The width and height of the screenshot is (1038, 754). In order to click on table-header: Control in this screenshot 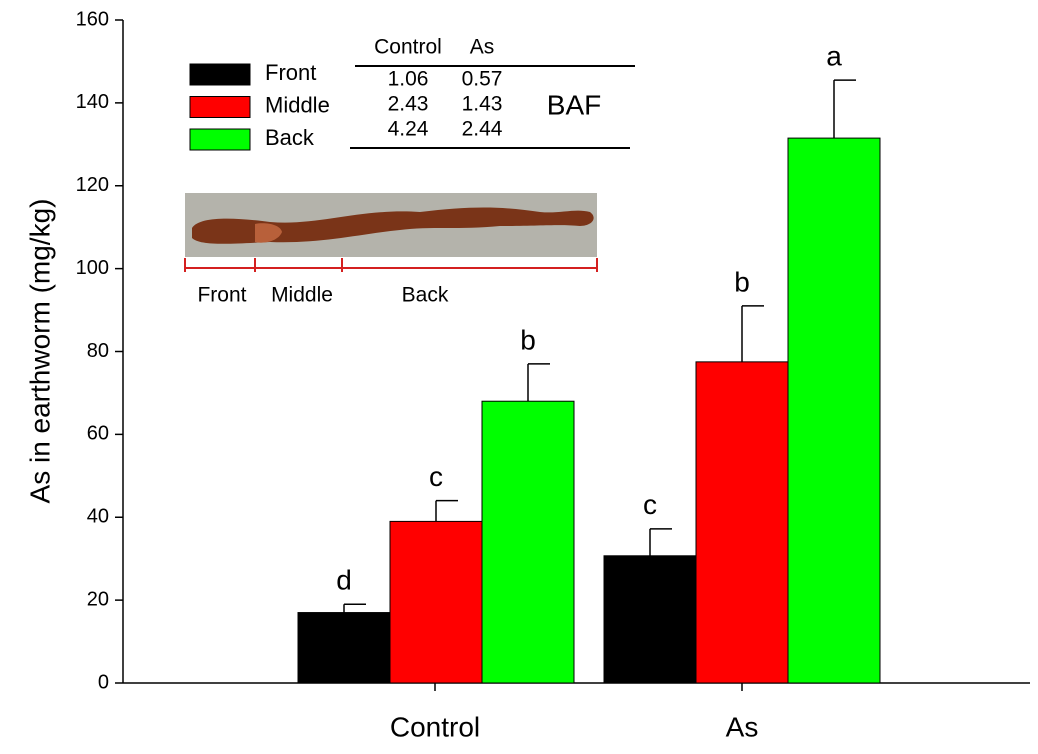, I will do `click(408, 47)`.